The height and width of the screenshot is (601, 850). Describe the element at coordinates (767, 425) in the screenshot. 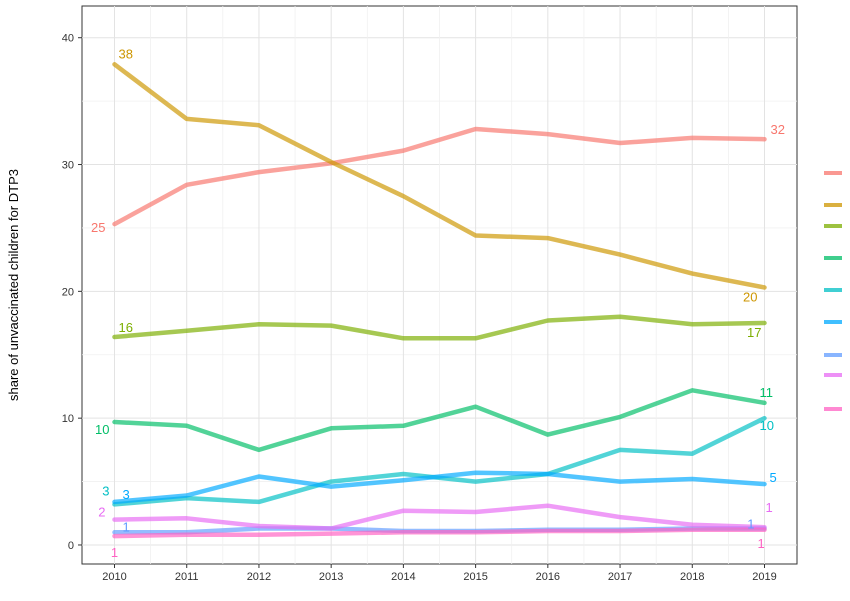

I see `end-data-label: 10` at that location.